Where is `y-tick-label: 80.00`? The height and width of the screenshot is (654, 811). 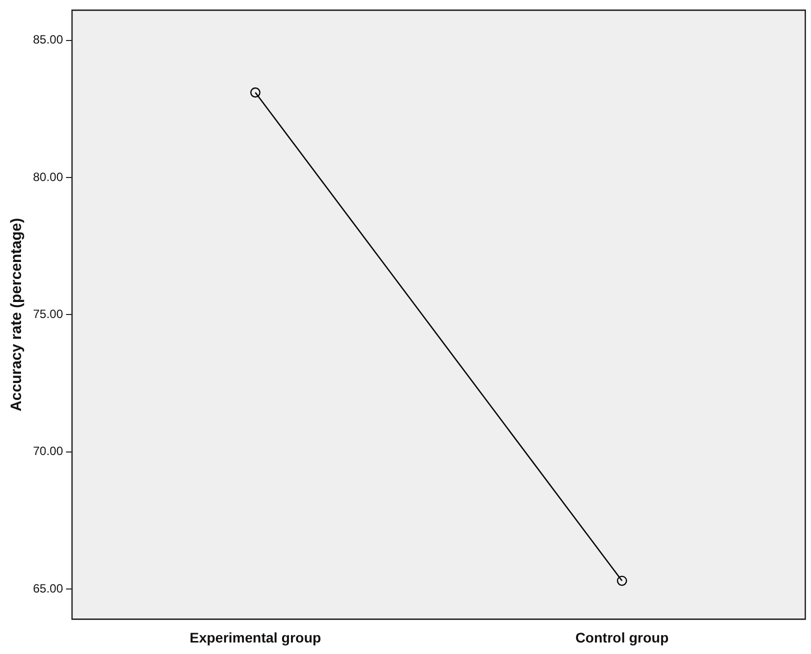
y-tick-label: 80.00 is located at coordinates (48, 177).